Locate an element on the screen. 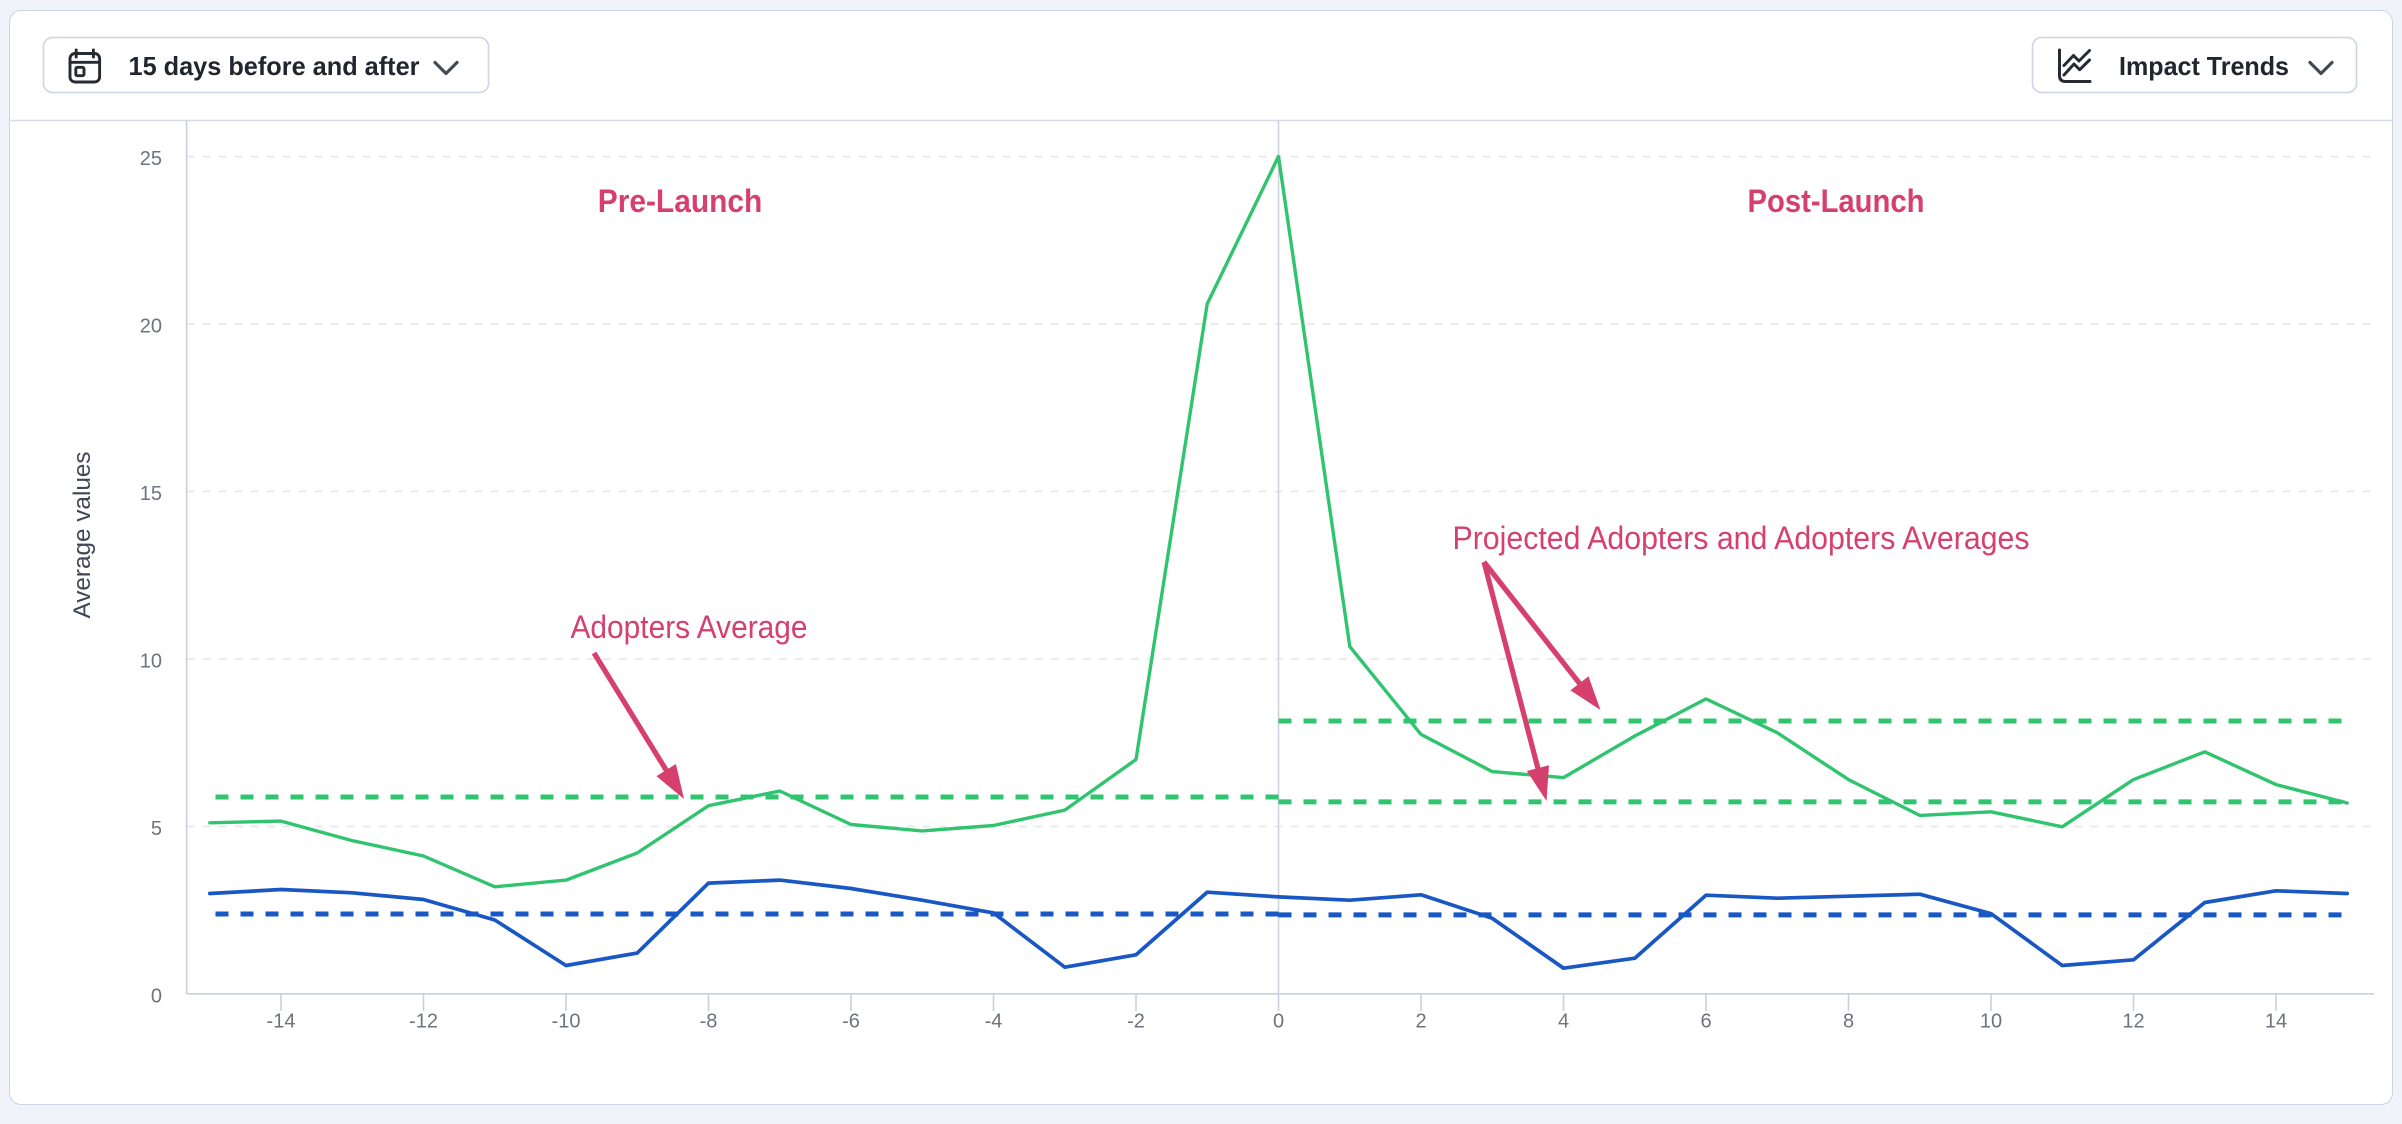 The height and width of the screenshot is (1124, 2402). svg-text: -6 is located at coordinates (851, 1022).